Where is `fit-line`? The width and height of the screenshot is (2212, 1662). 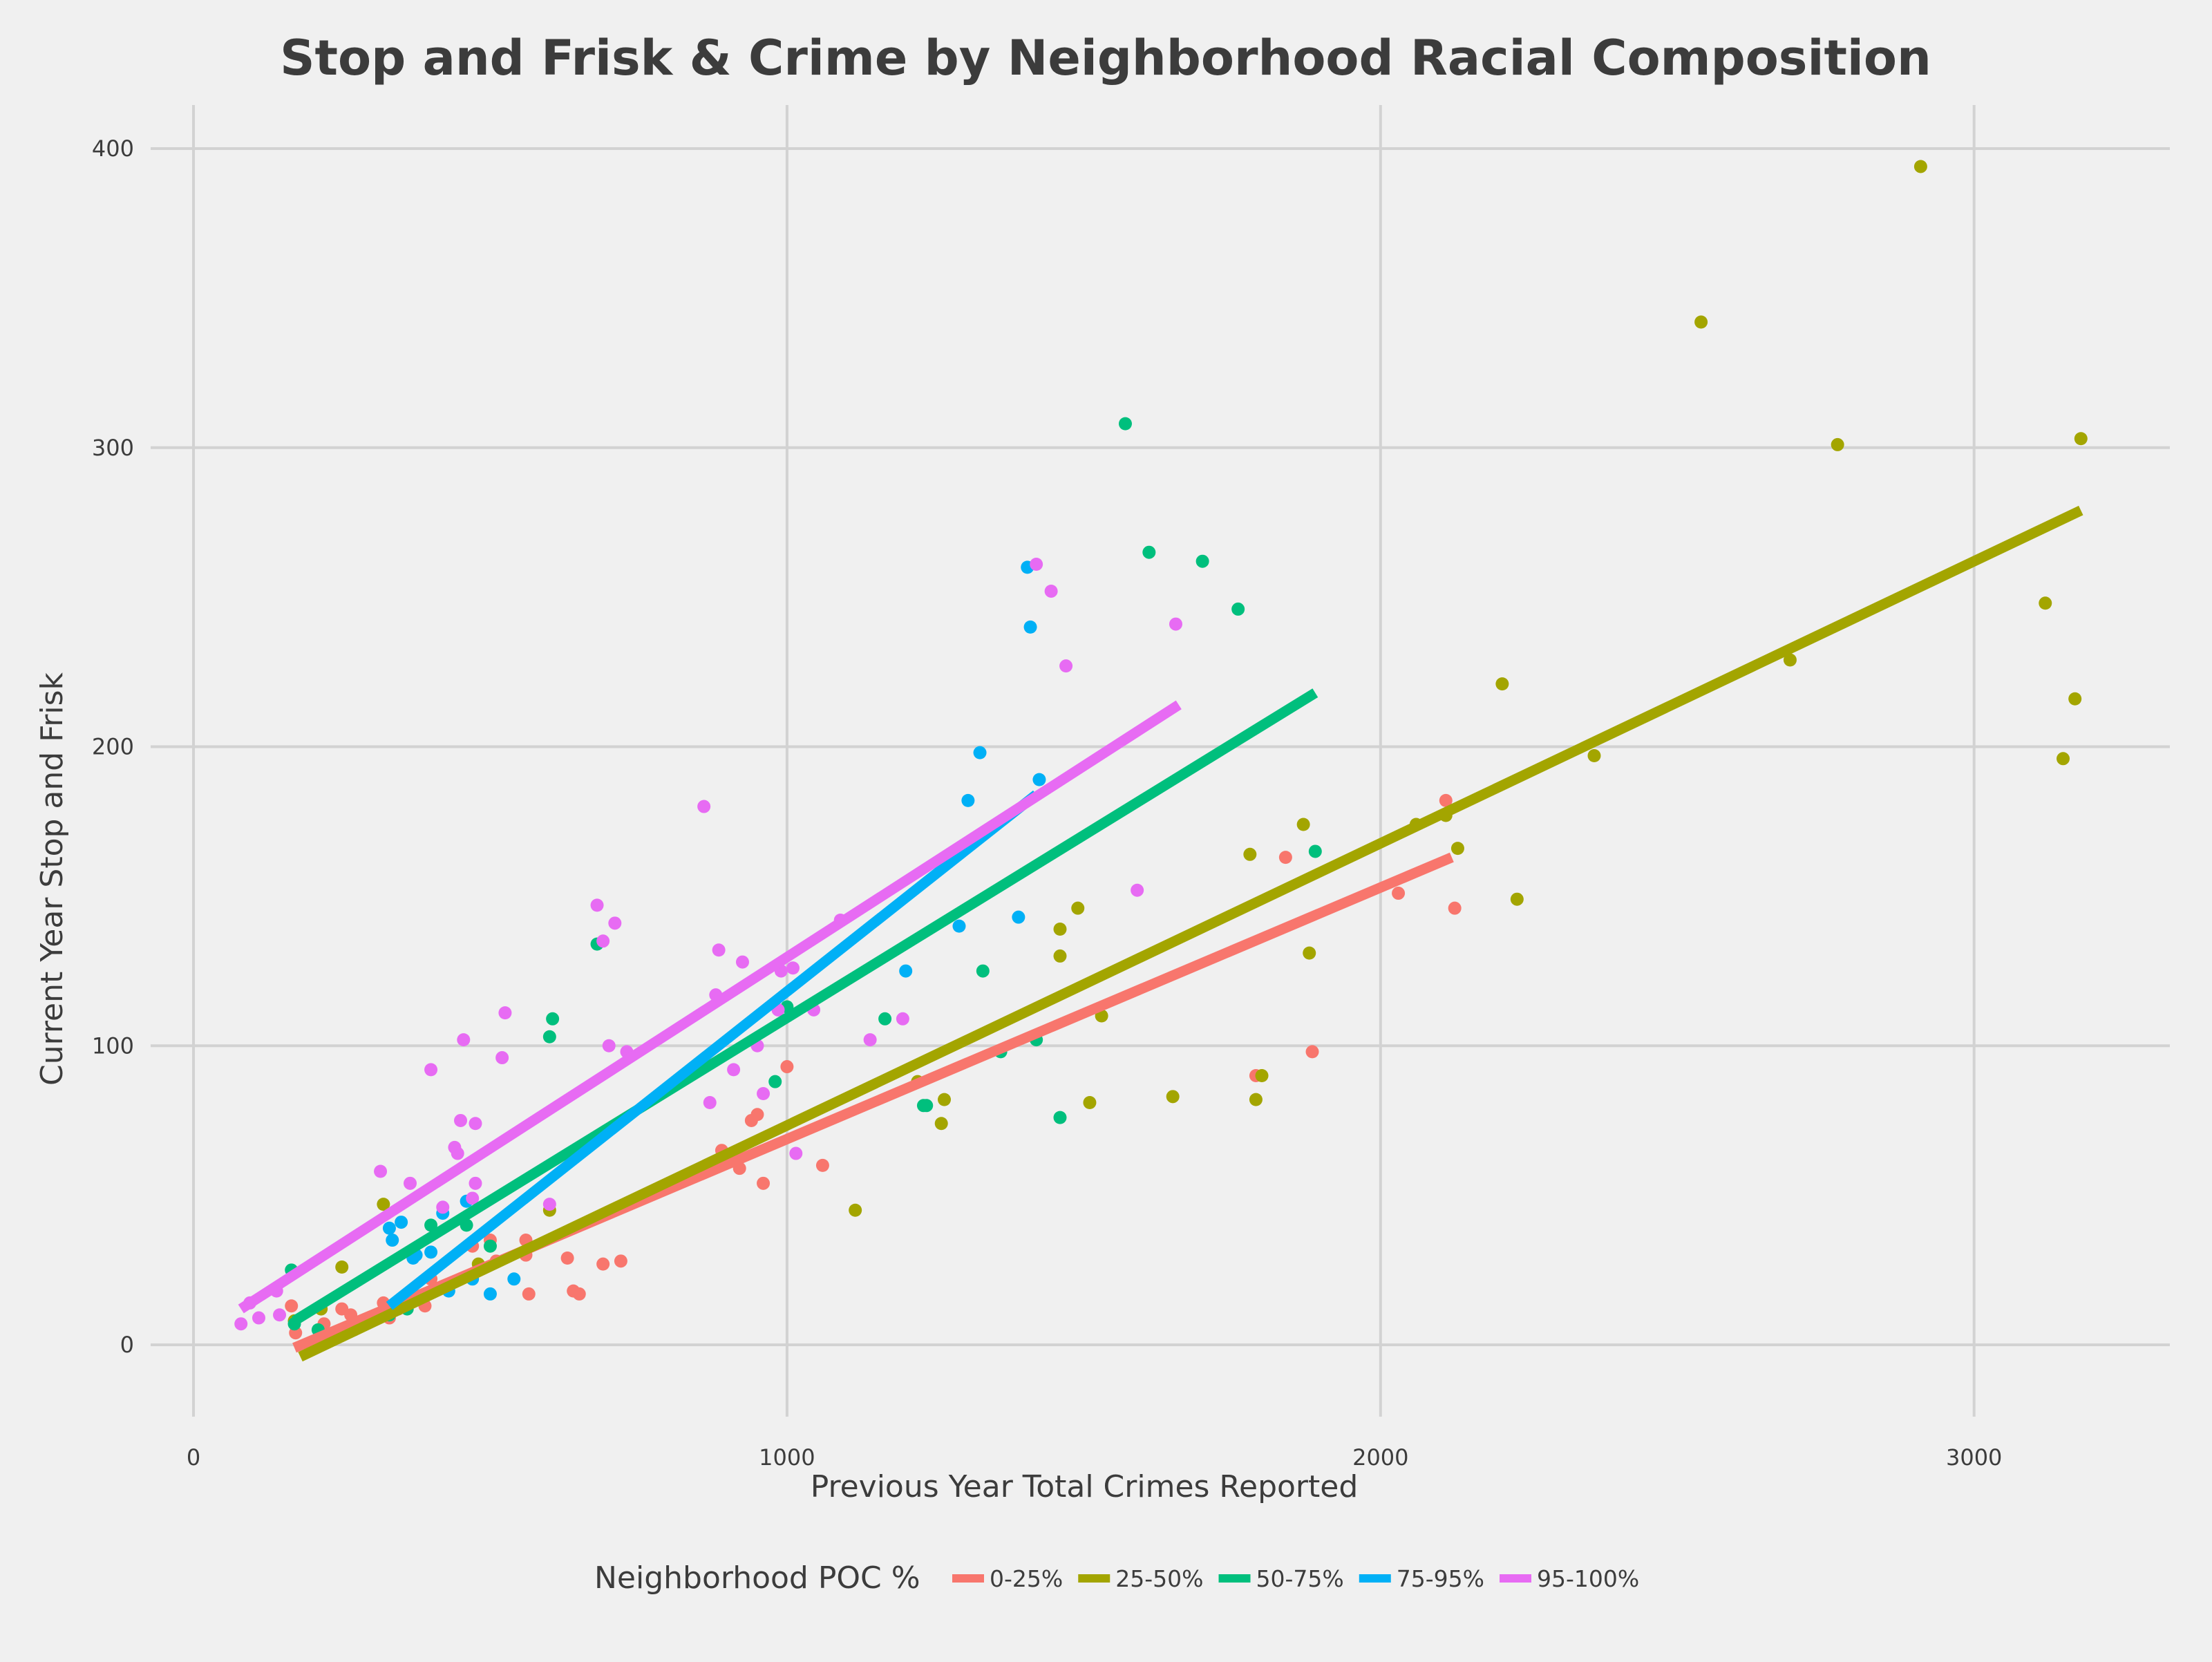 fit-line is located at coordinates (713, 1050).